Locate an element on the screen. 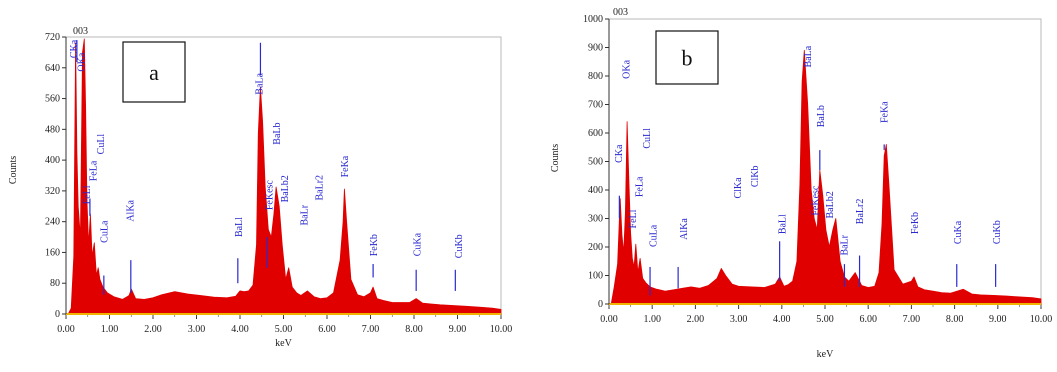 The height and width of the screenshot is (372, 1057). y-tick-label: 600 is located at coordinates (595, 133).